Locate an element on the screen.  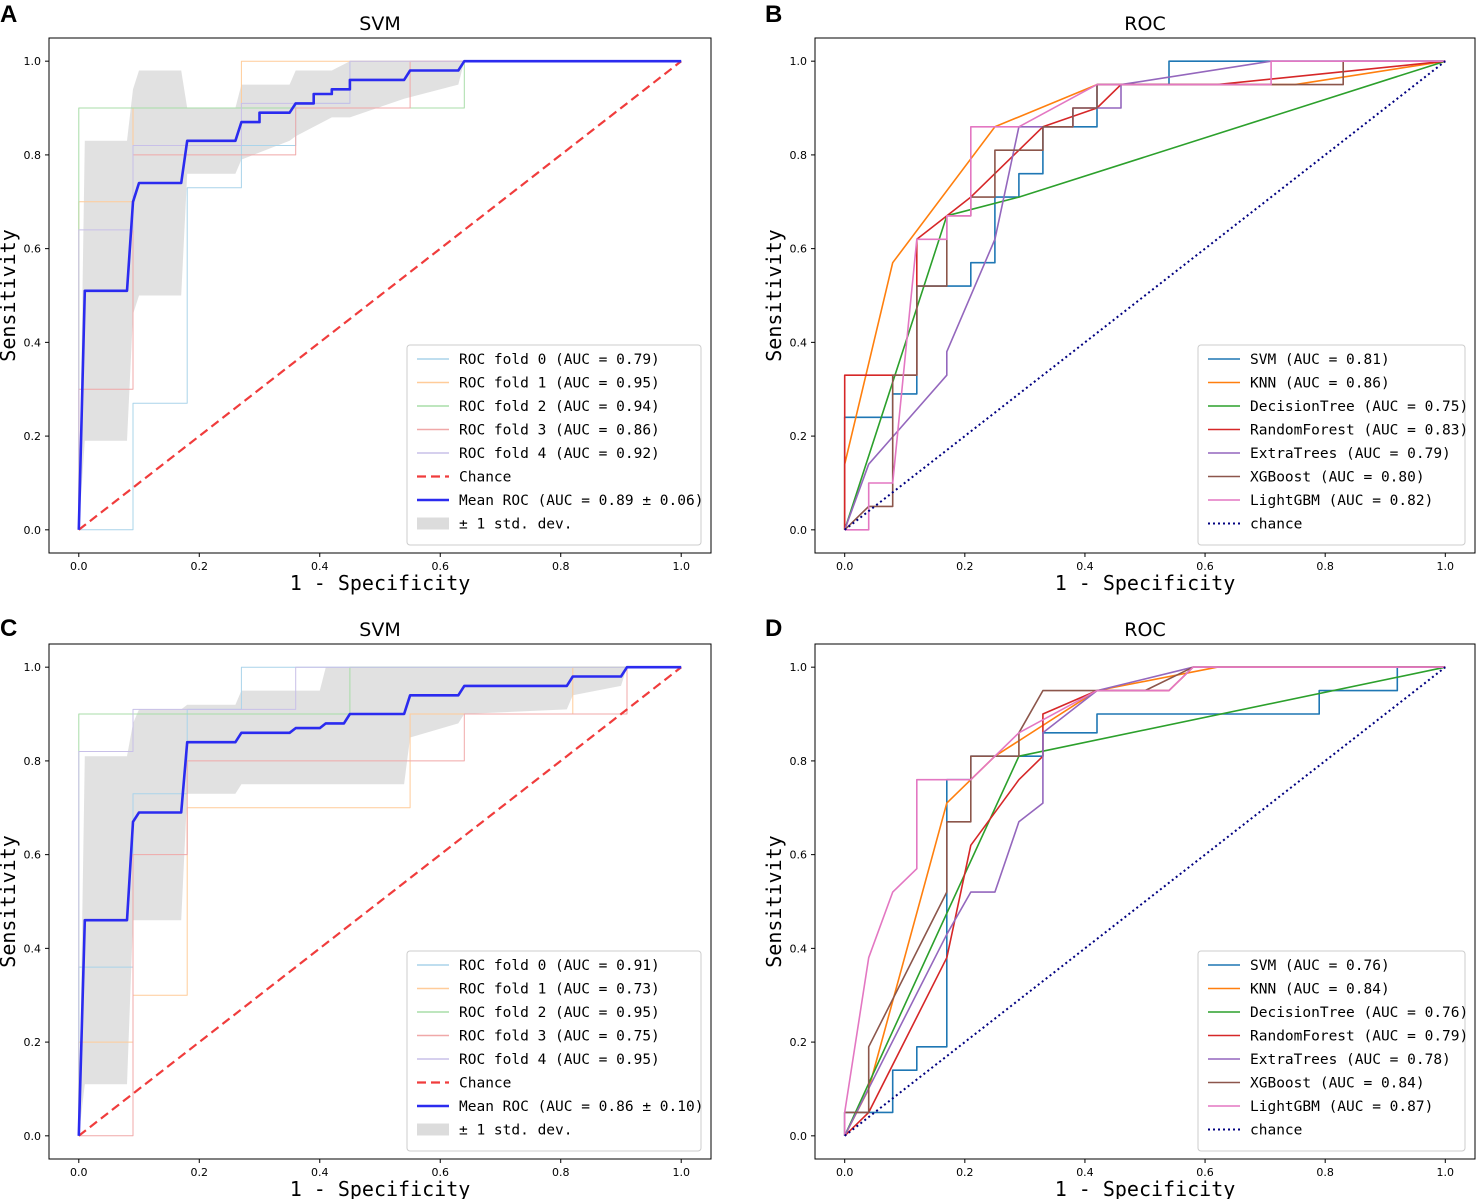
legend-entry: ROC fold 2 (AUC = 0.94) is located at coordinates (559, 407).